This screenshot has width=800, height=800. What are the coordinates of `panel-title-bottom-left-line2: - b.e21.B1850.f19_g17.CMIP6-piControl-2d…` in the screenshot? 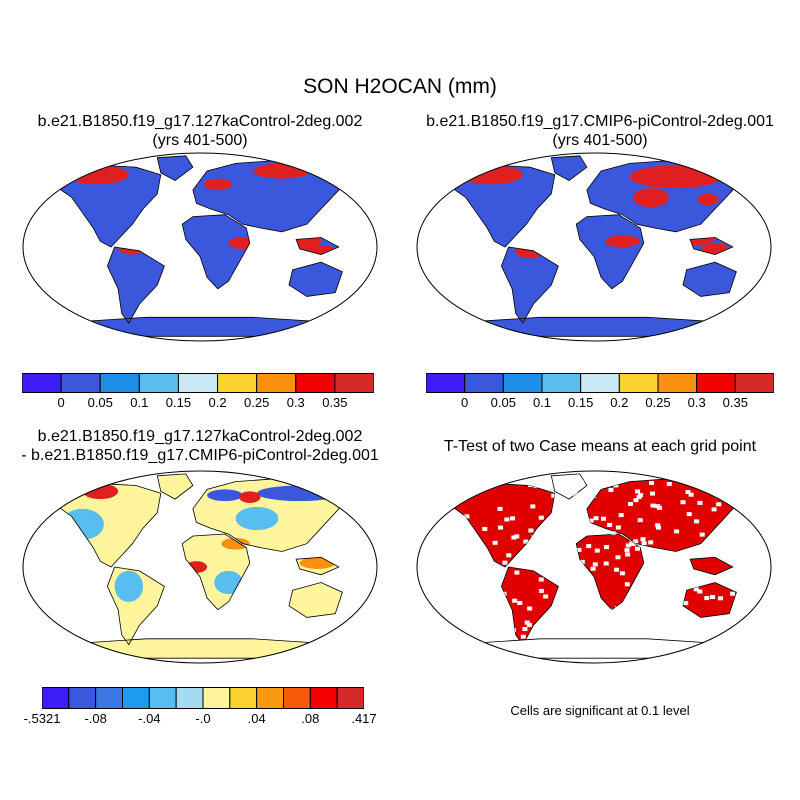 It's located at (200, 455).